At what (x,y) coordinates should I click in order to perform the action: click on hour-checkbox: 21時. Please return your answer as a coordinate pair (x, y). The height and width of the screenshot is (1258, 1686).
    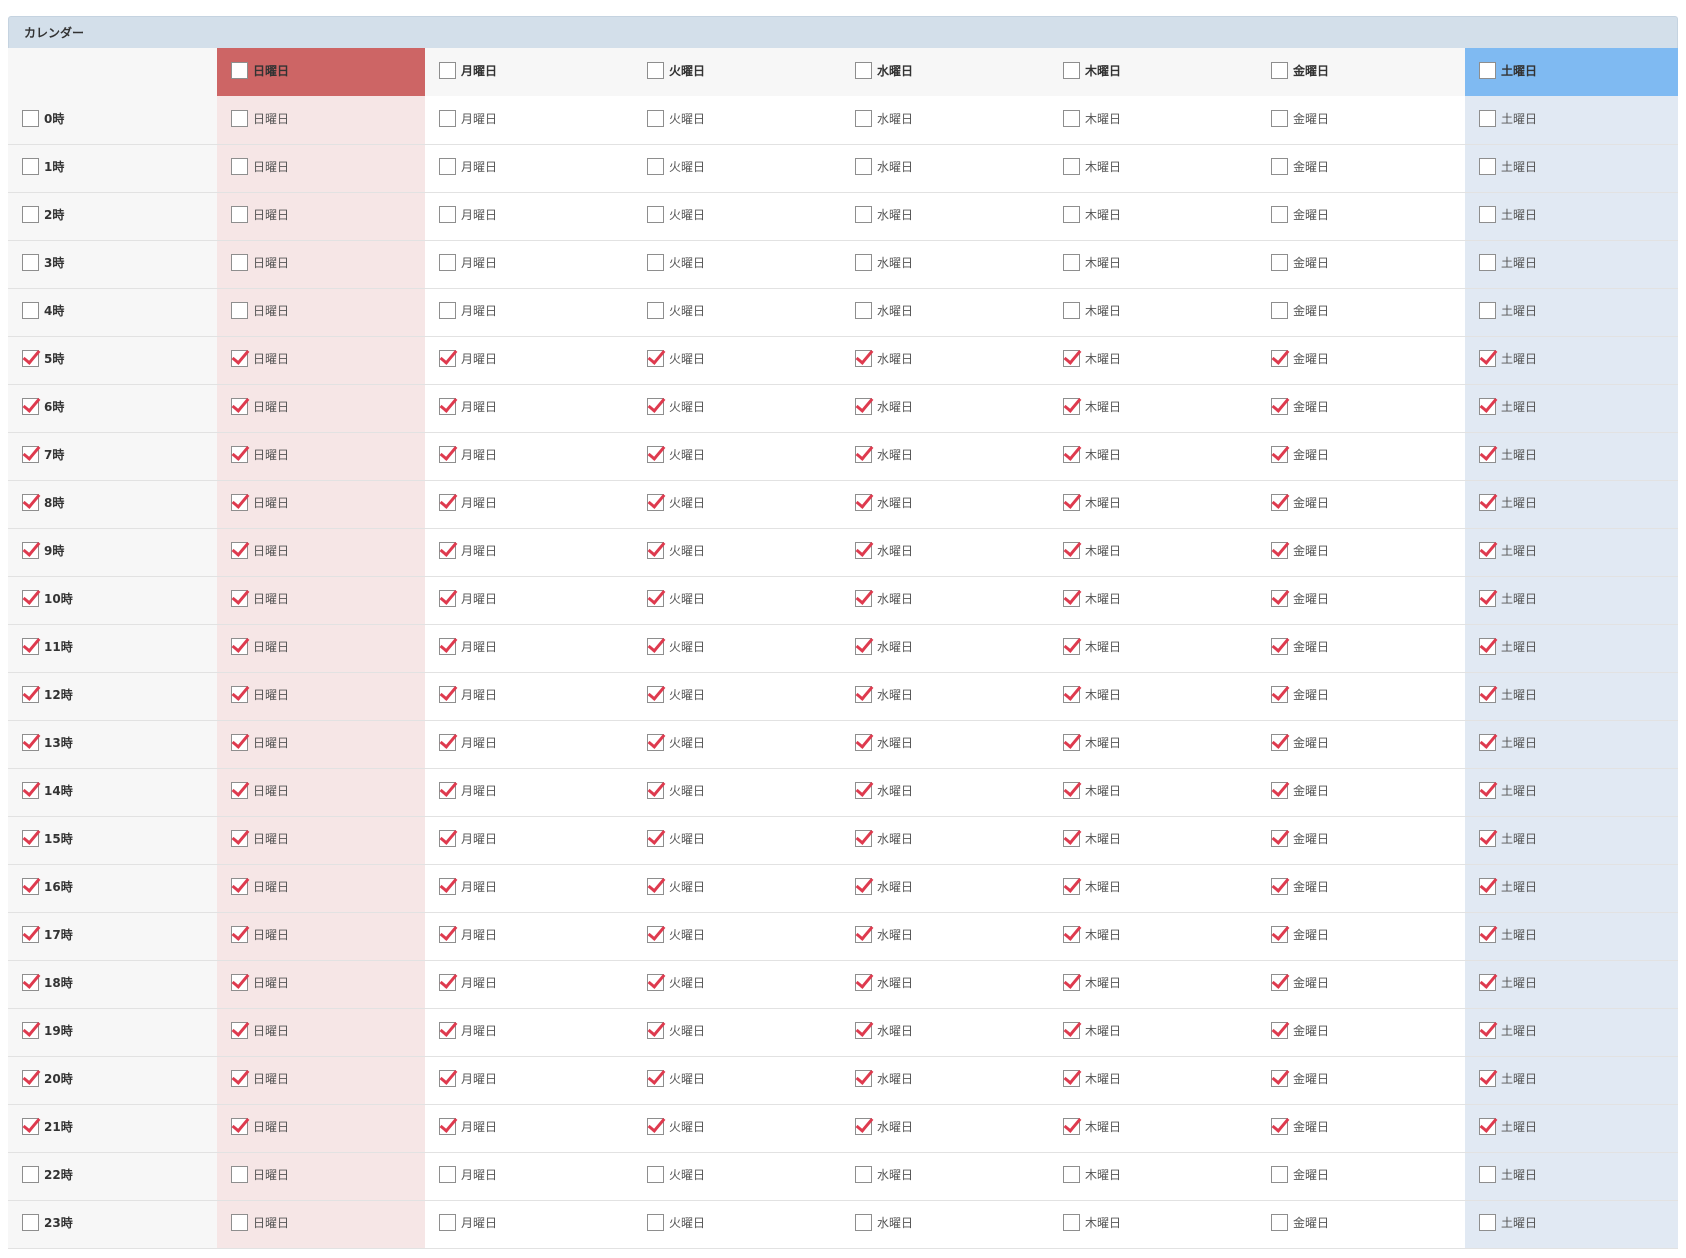
    Looking at the image, I should click on (47, 1126).